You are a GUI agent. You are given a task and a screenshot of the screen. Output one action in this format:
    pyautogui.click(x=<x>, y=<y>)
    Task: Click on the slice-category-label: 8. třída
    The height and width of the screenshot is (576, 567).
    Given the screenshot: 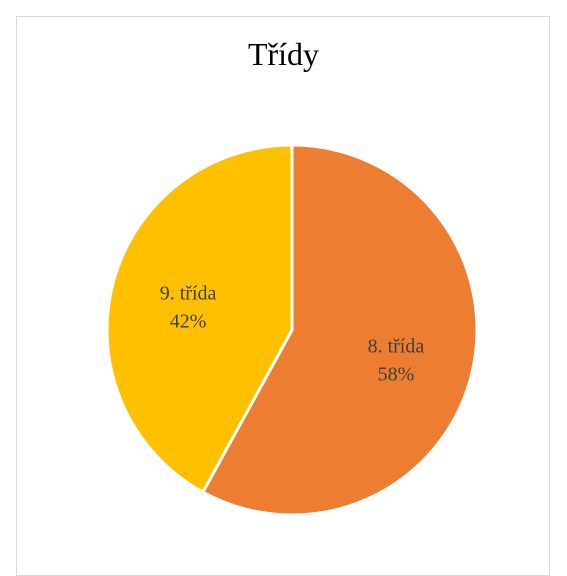 What is the action you would take?
    pyautogui.click(x=396, y=347)
    